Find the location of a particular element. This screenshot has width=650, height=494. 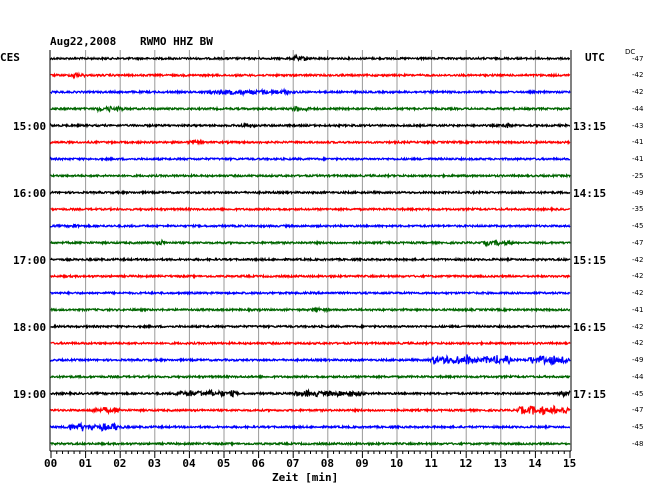

x-tick-label: 13 is located at coordinates (500, 463).